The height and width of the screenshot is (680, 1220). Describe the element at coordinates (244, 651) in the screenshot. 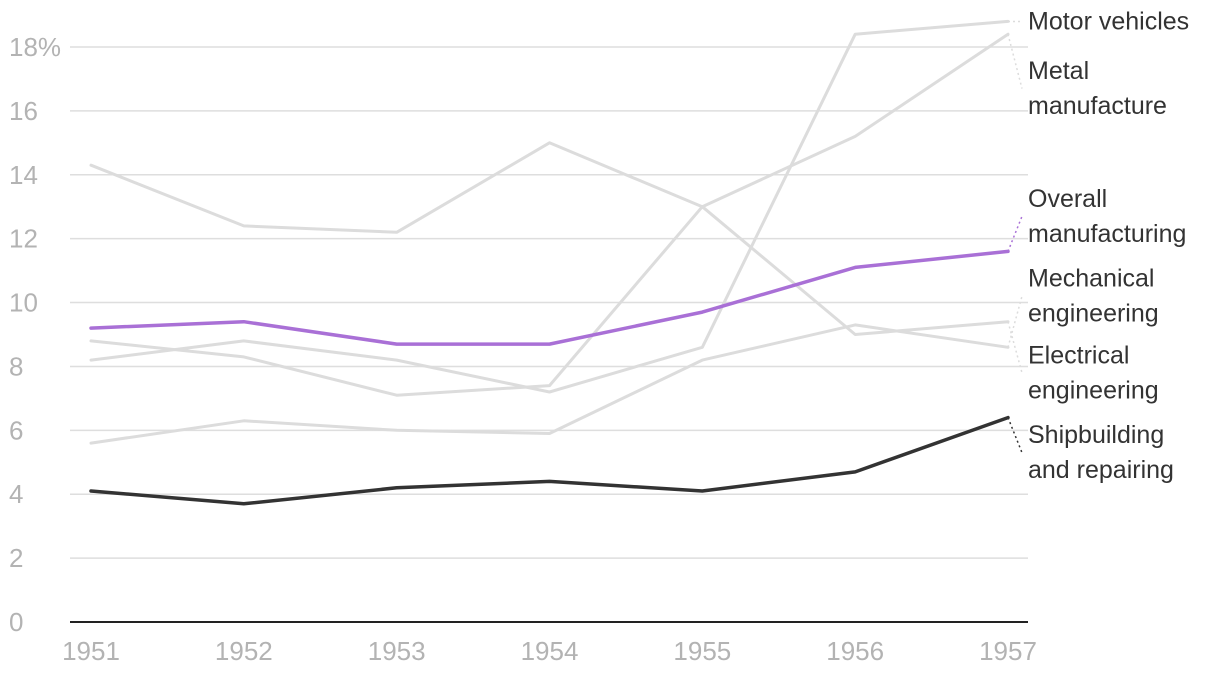

I see `x-tick-label: 1952` at that location.